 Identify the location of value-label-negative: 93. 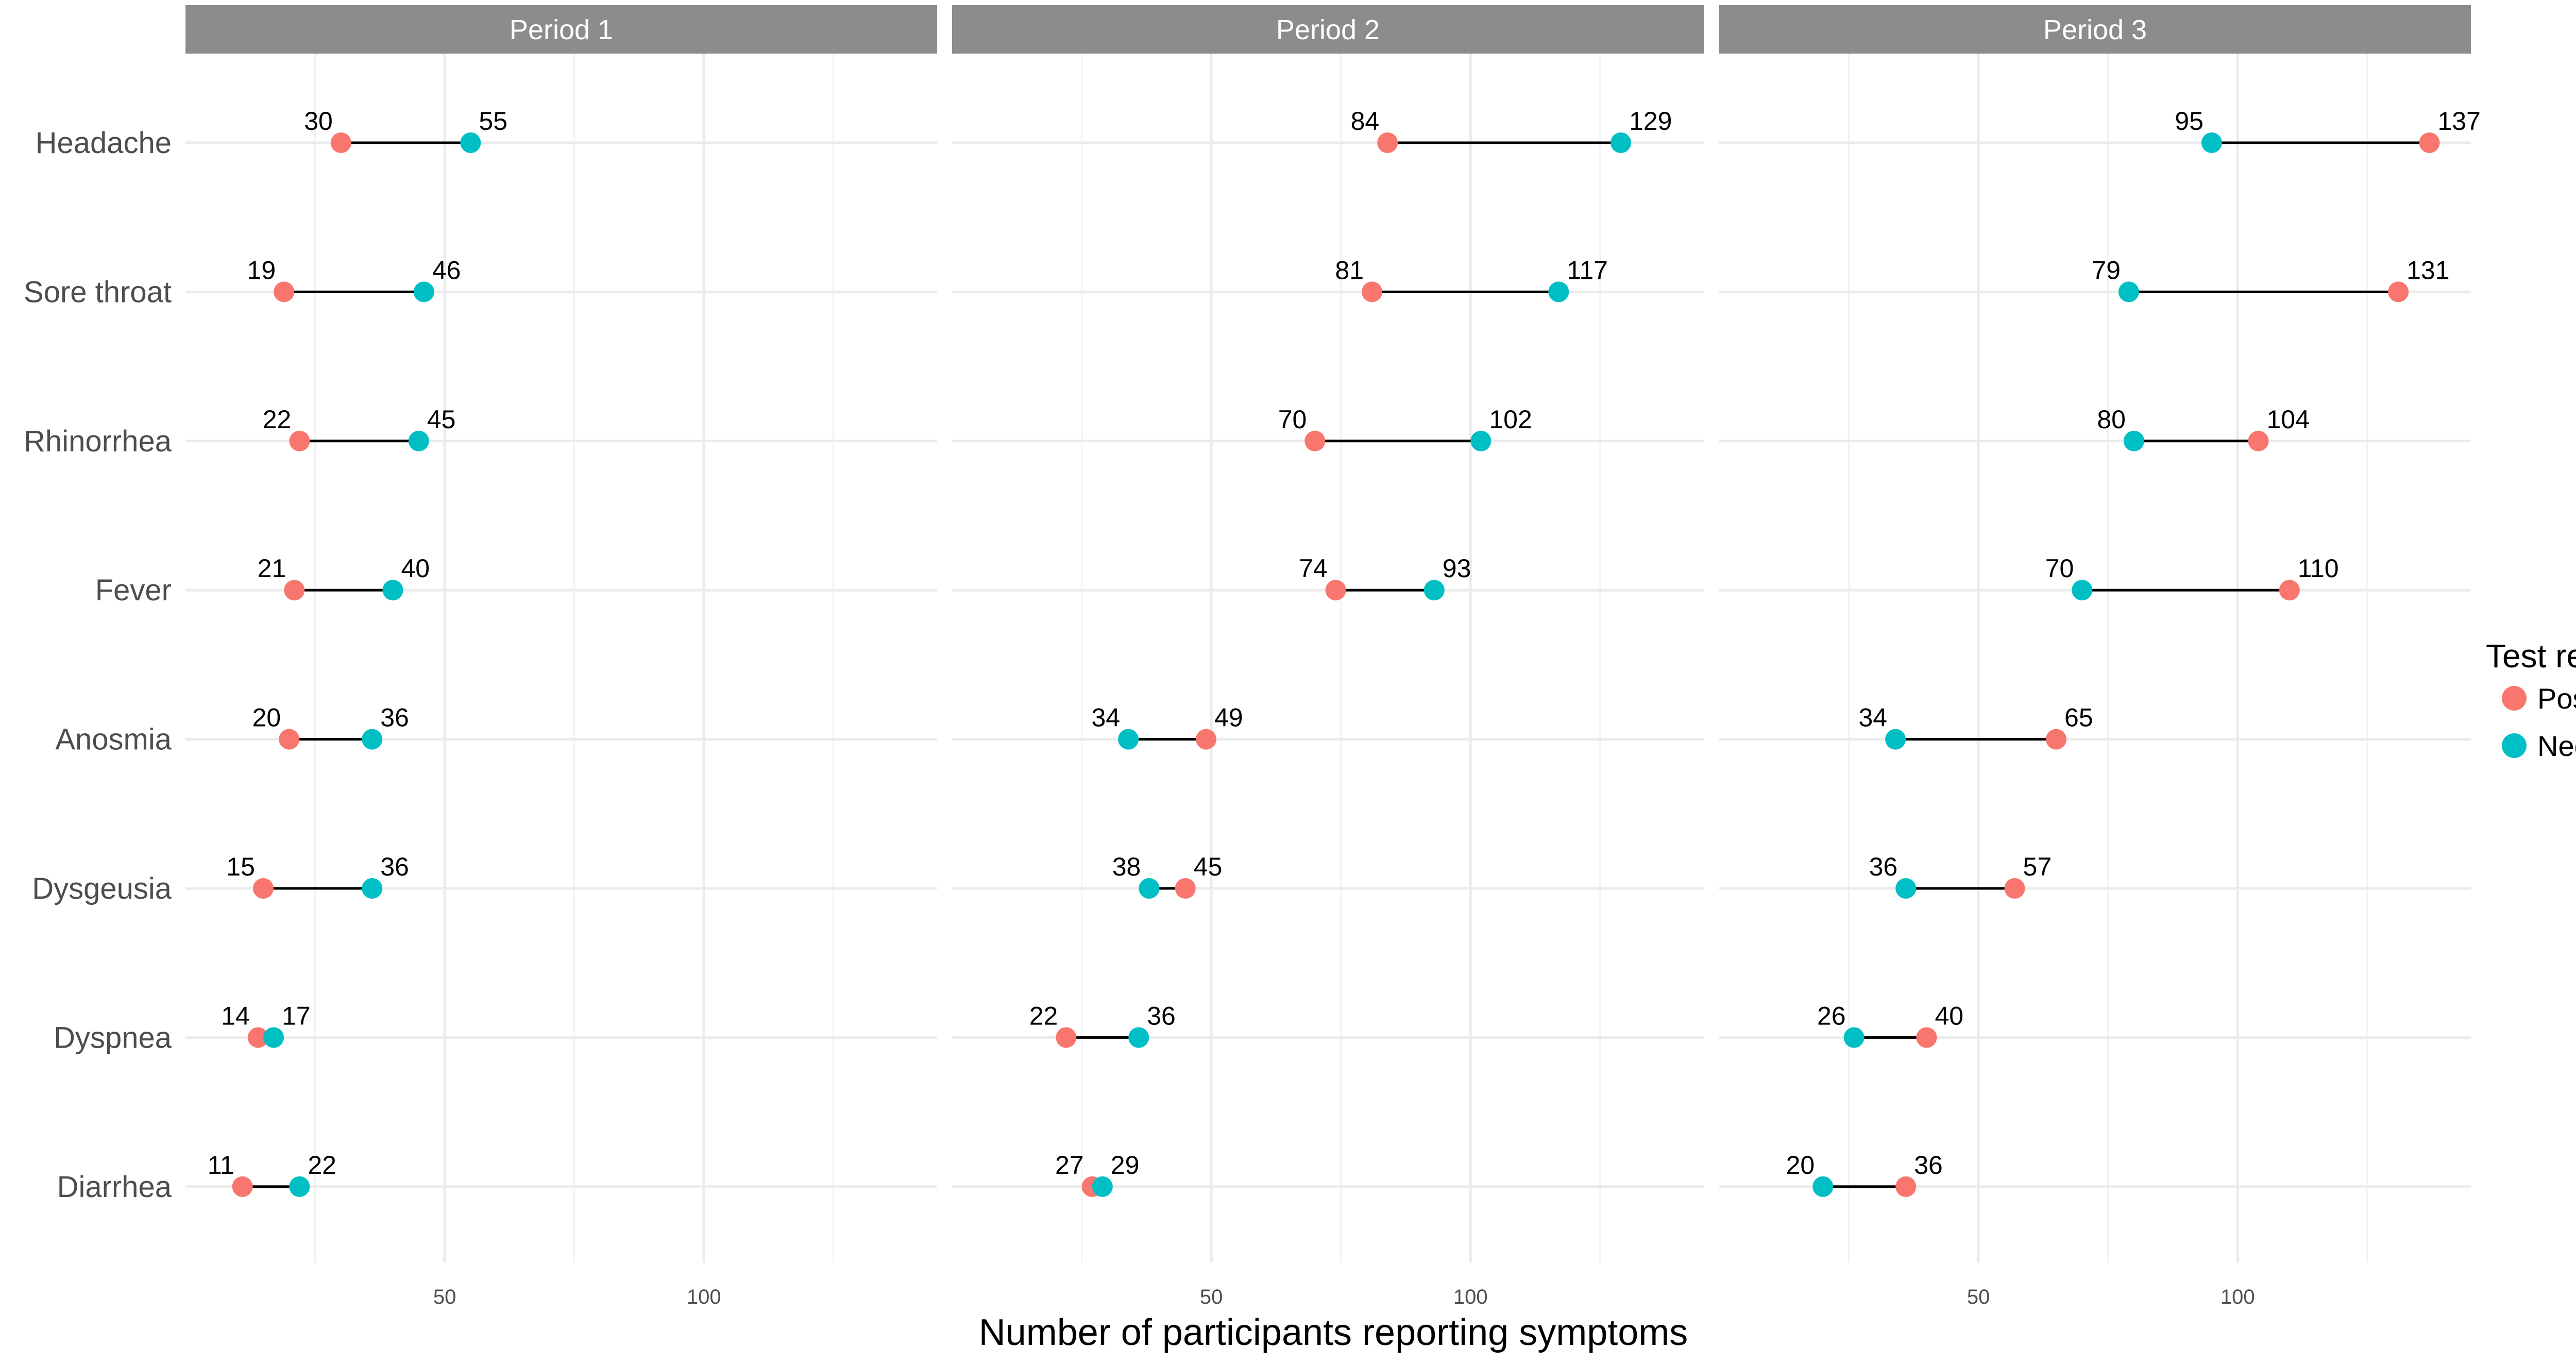
(1457, 568).